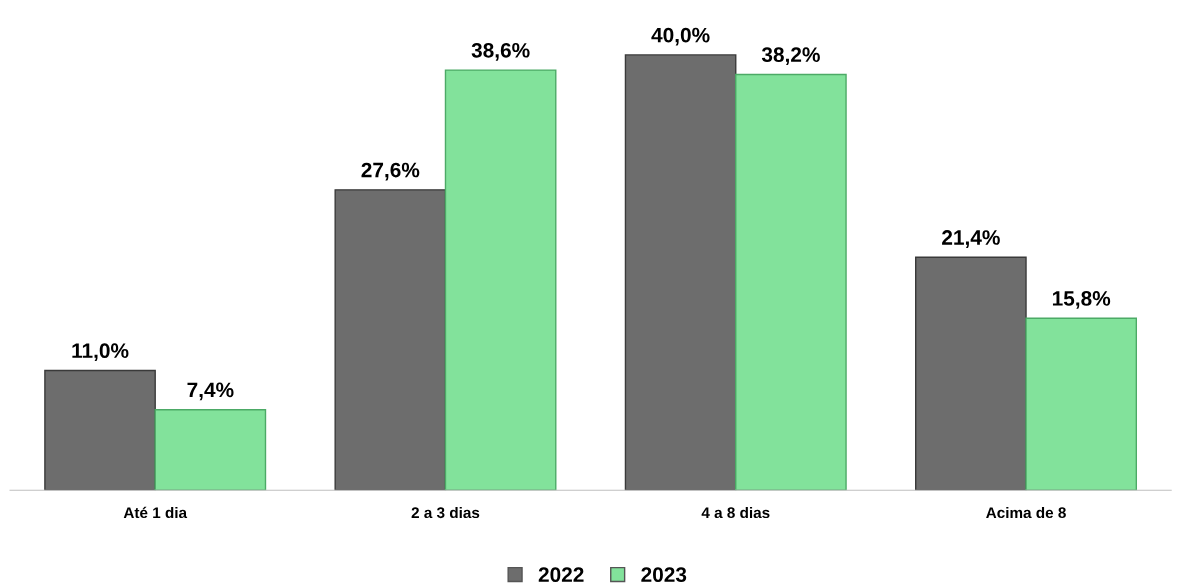 Image resolution: width=1183 pixels, height=585 pixels. What do you see at coordinates (1026, 512) in the screenshot?
I see `x-tick-label: Acima de 8` at bounding box center [1026, 512].